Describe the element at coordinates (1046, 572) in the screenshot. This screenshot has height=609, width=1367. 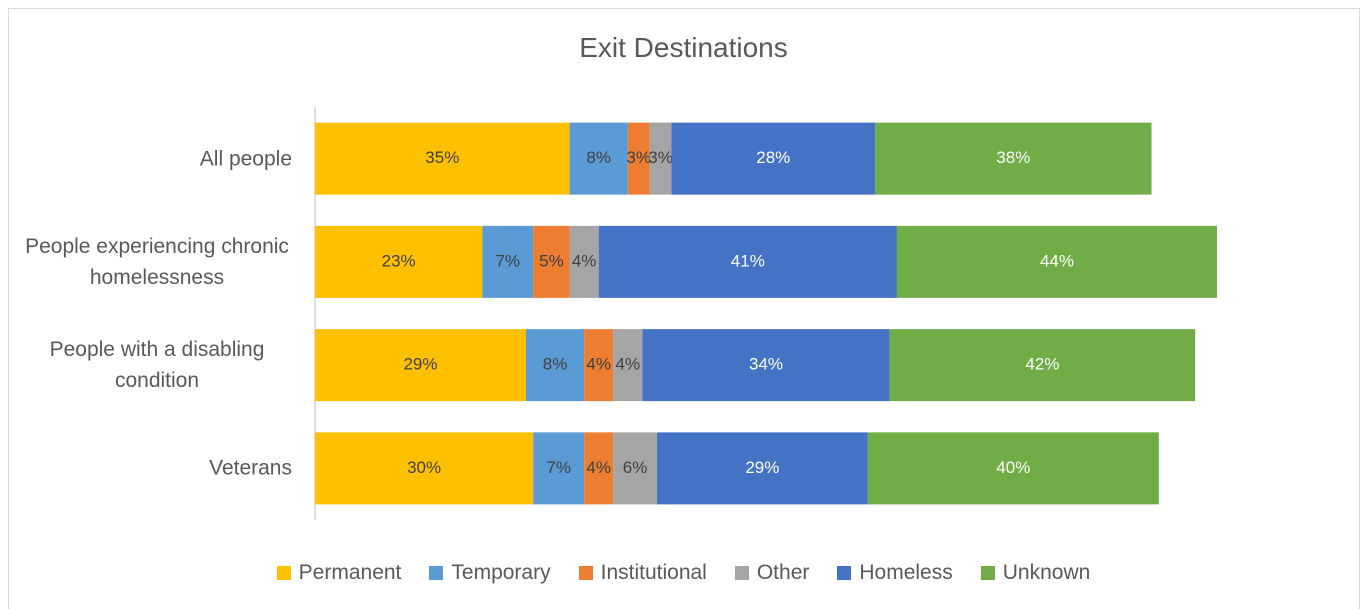
I see `legend-label: Unknown` at that location.